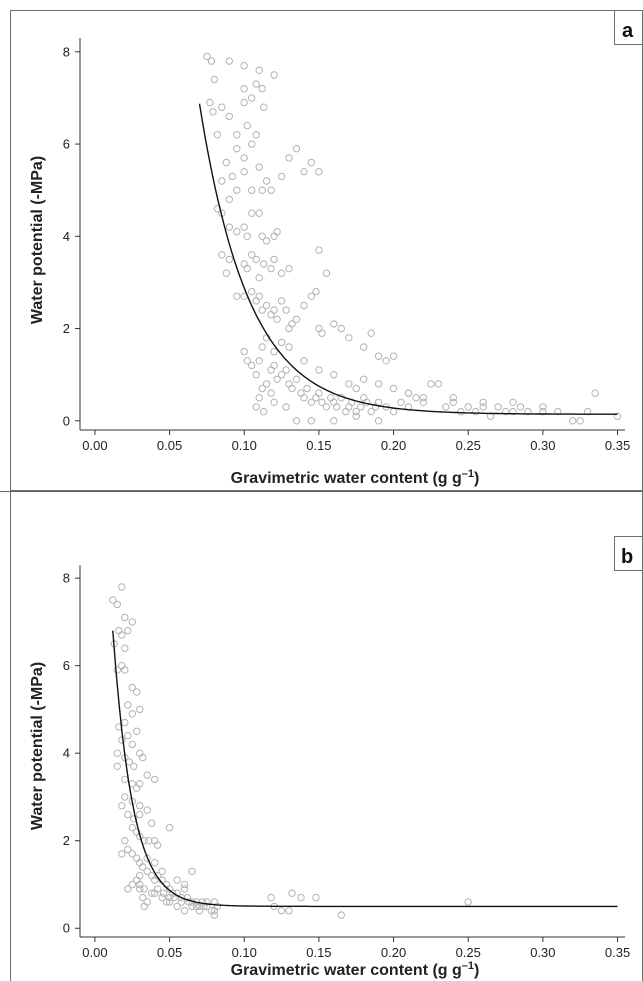 Image resolution: width=643 pixels, height=981 pixels. Describe the element at coordinates (66, 51) in the screenshot. I see `panel-a-y-tick-label: 8` at that location.